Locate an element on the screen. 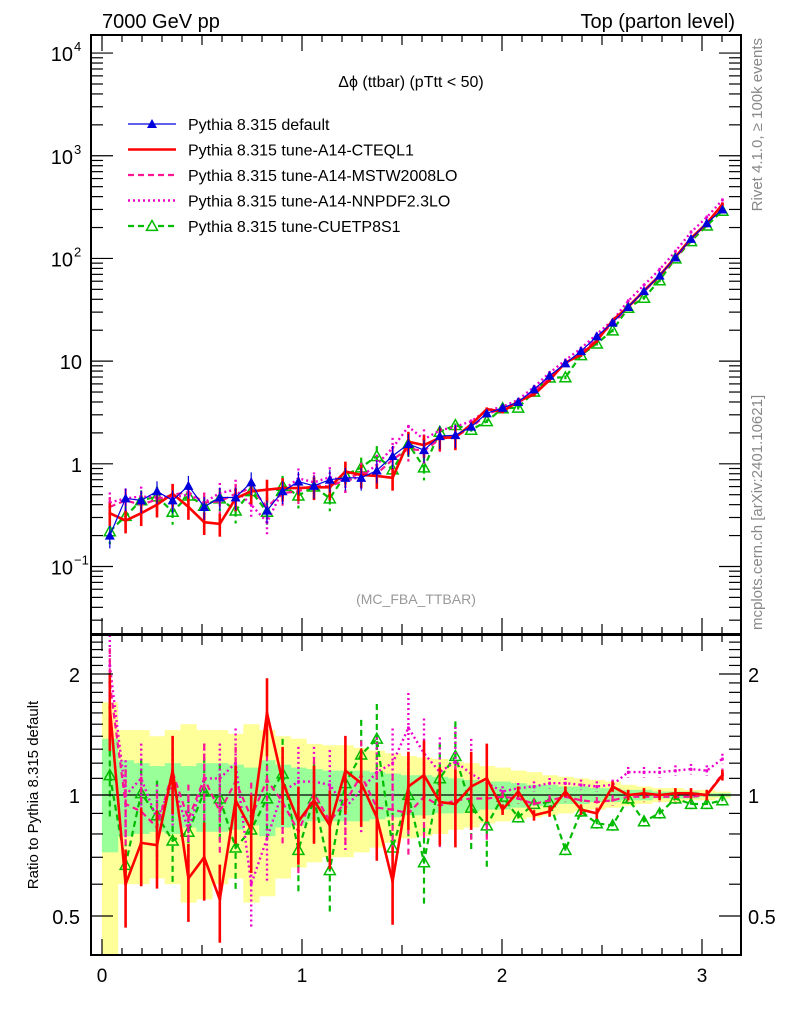 Image resolution: width=786 pixels, height=1029 pixels. y-tick-label-exponent: −1 is located at coordinates (81, 559).